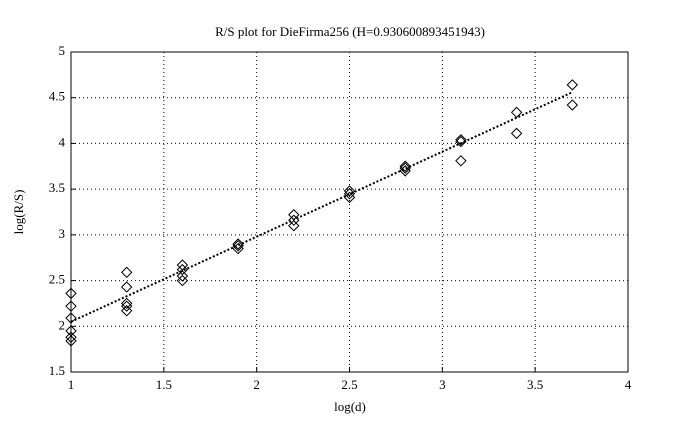 This screenshot has width=678, height=430. I want to click on y-tick-label: 3, so click(62, 233).